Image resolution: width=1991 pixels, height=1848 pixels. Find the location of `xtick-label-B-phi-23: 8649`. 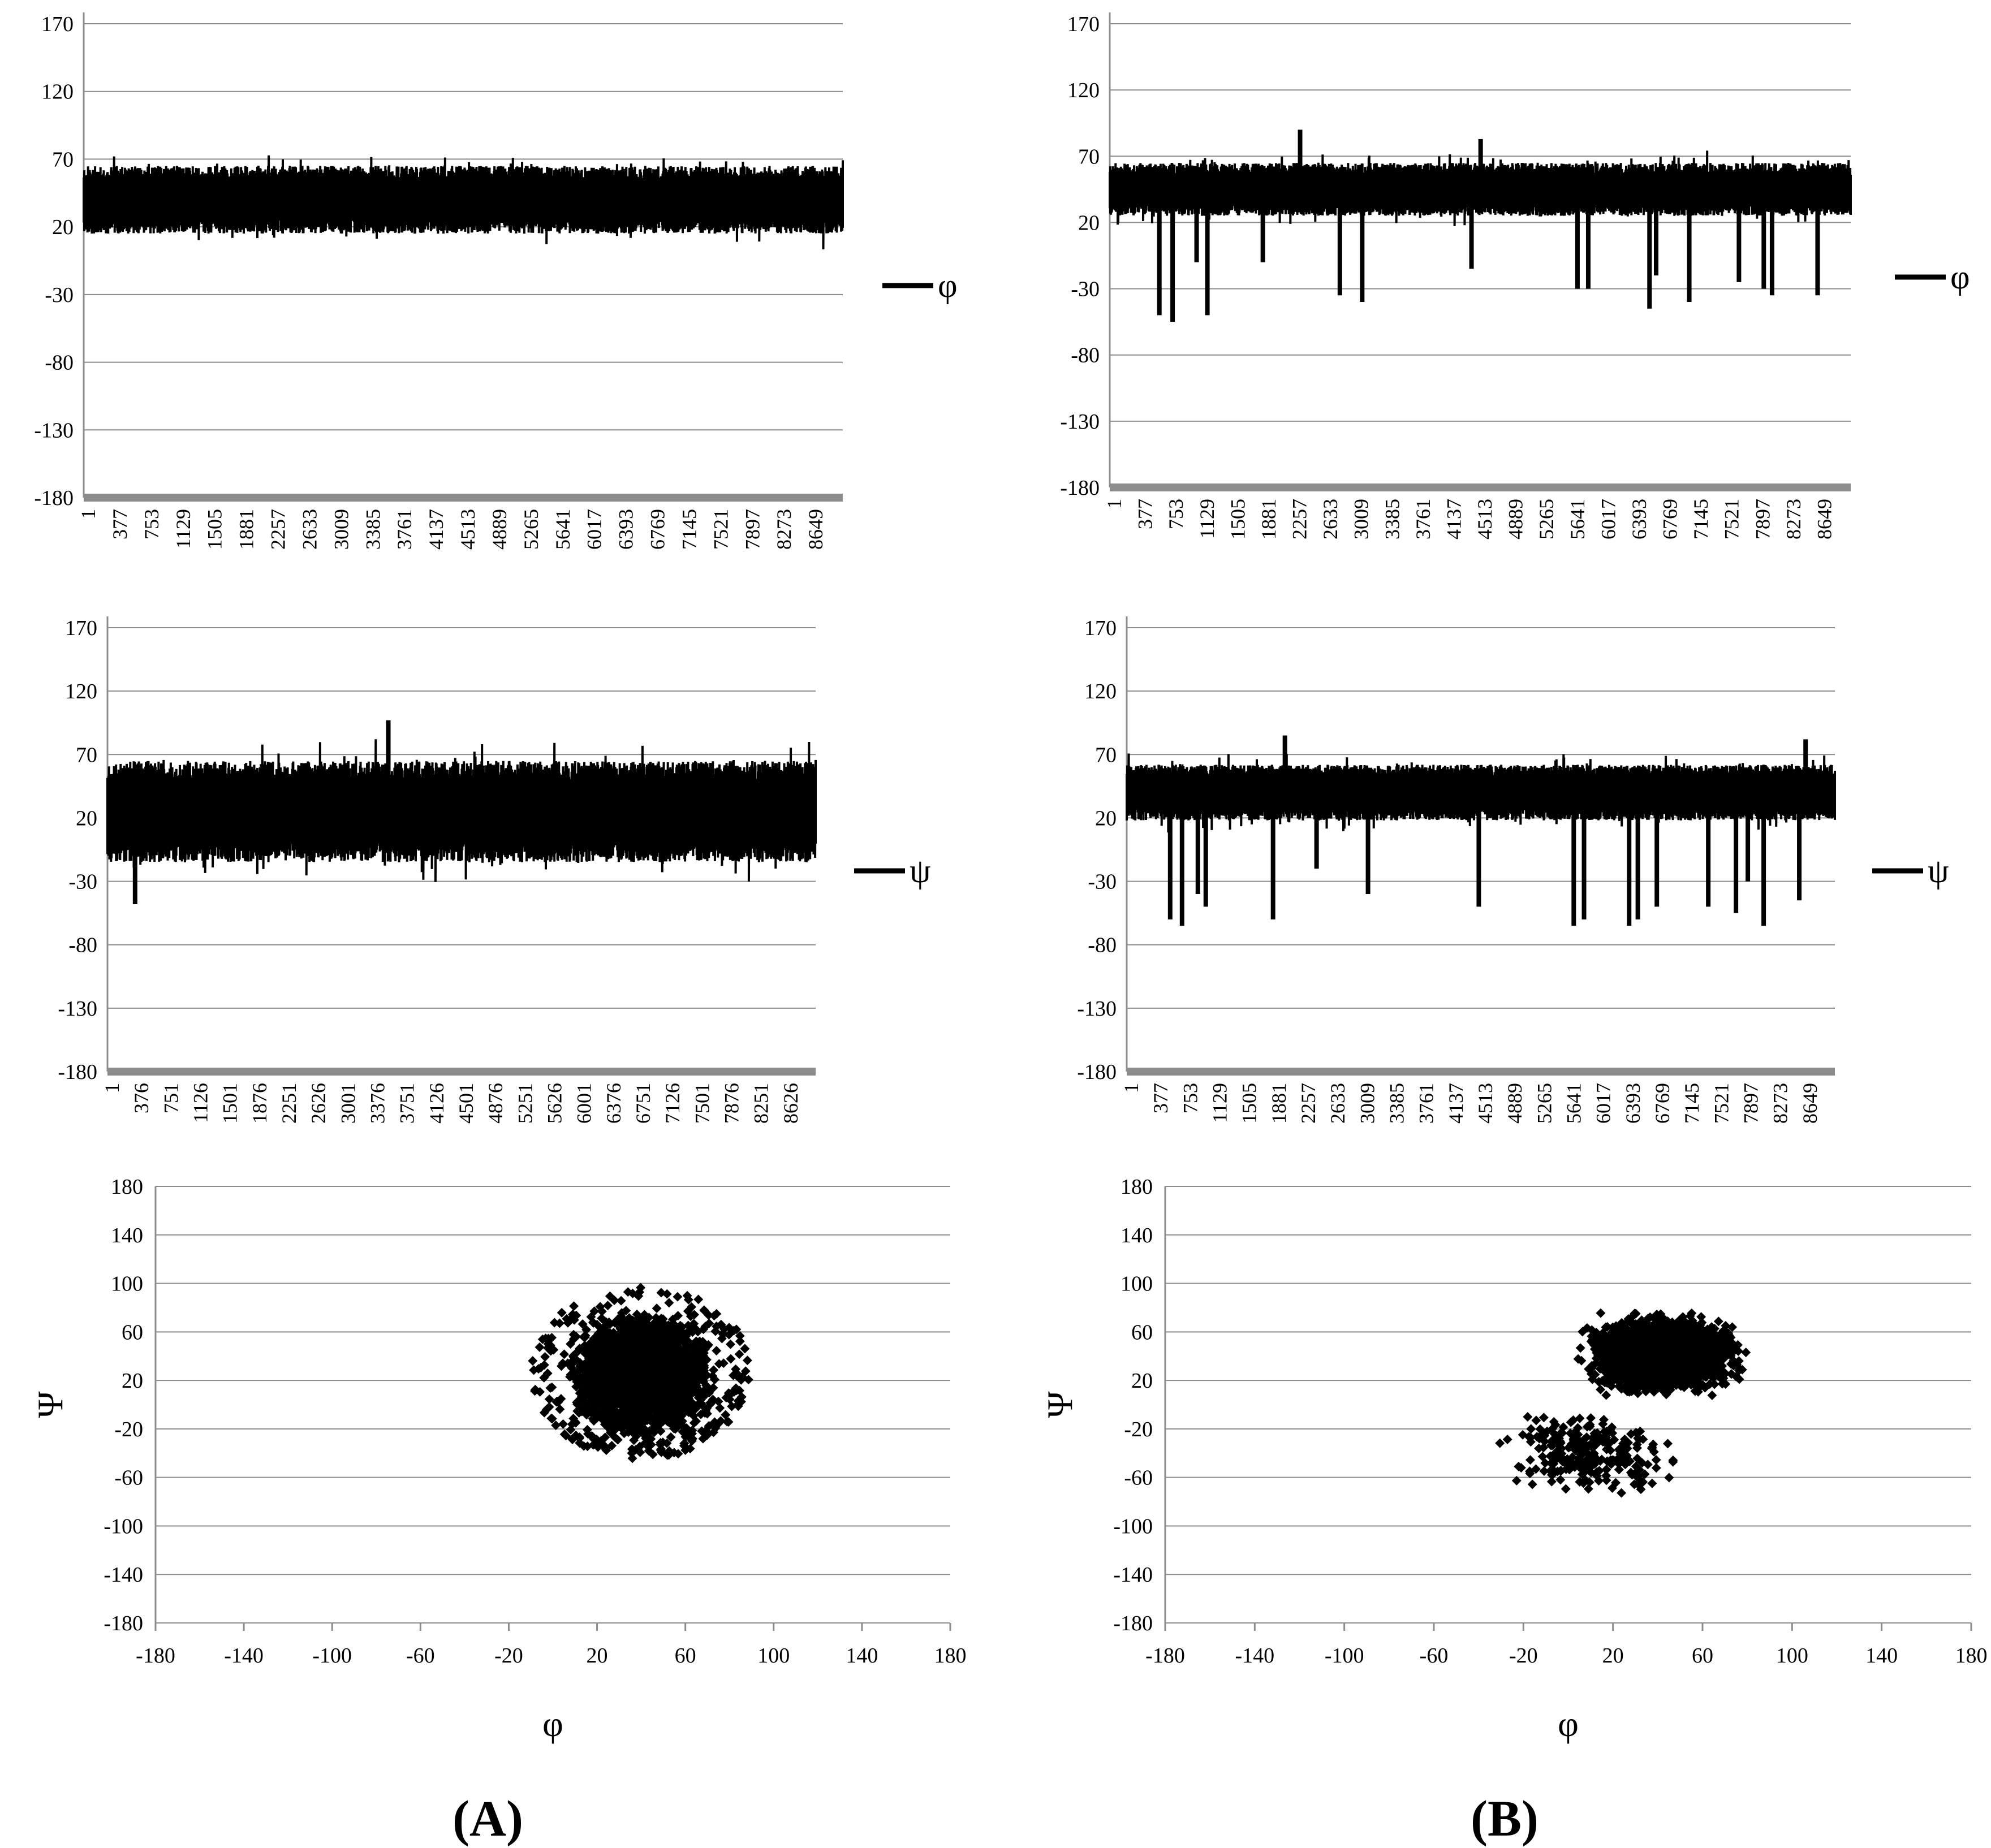

xtick-label-B-phi-23: 8649 is located at coordinates (1824, 519).